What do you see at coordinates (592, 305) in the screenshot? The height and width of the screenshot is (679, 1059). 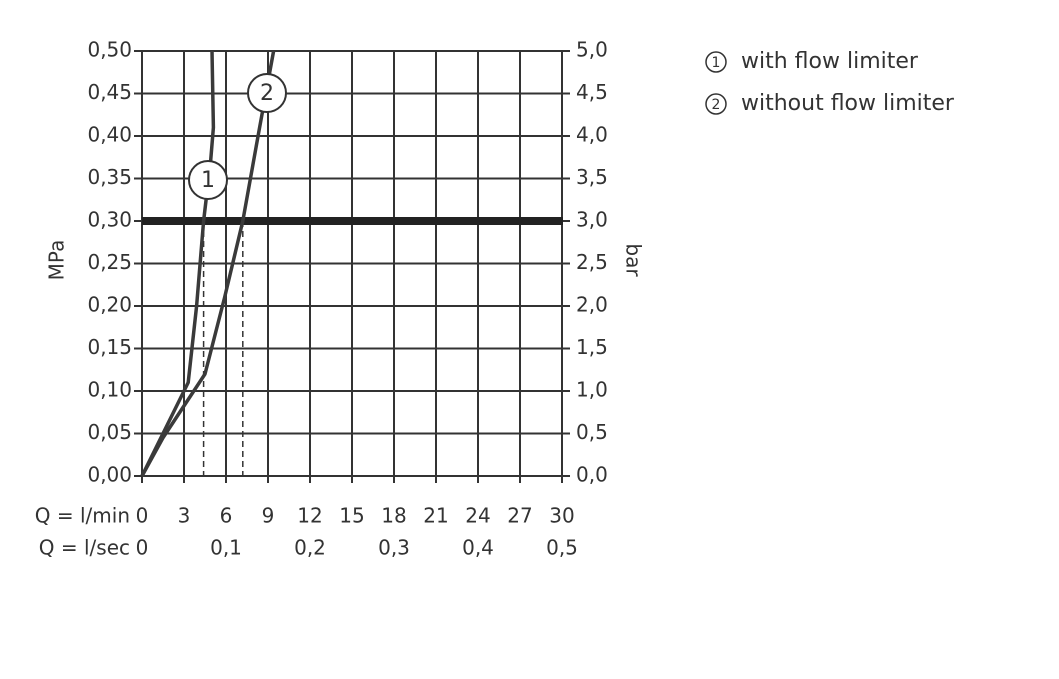 I see `y2-tick-label: 2,0` at bounding box center [592, 305].